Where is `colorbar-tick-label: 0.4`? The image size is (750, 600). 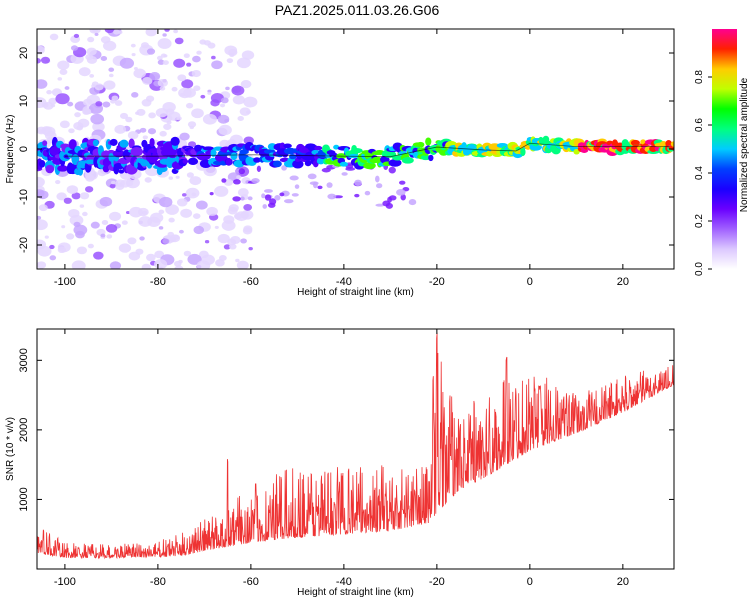 colorbar-tick-label: 0.4 is located at coordinates (699, 173).